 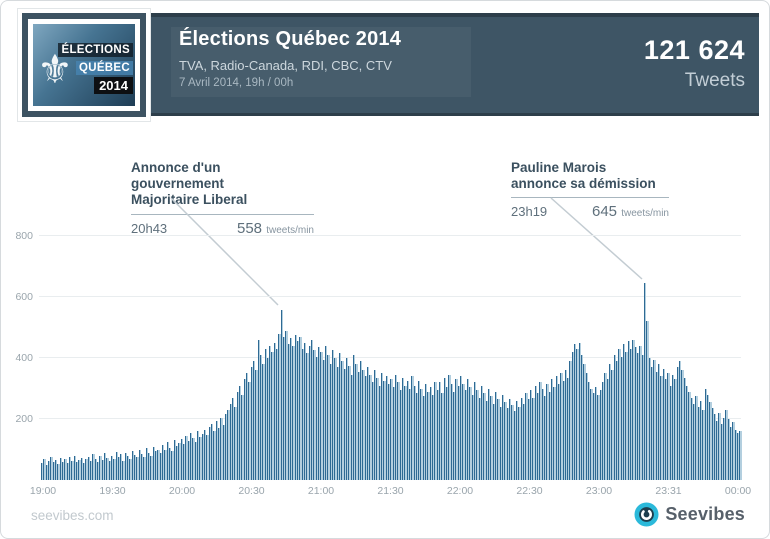 I want to click on x-axis-label-22:00: 22:00, so click(x=460, y=491).